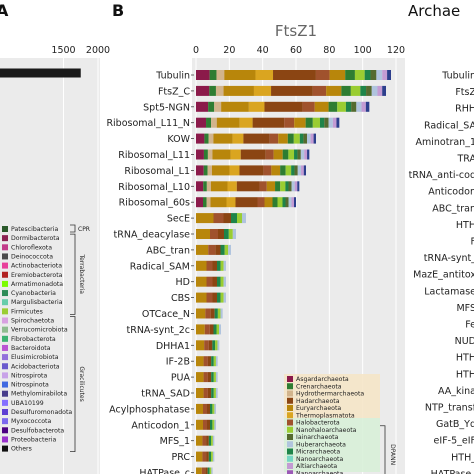 This screenshot has height=474, width=474. What do you see at coordinates (175, 441) in the screenshot?
I see `panel-b-category-label: MFS_1` at bounding box center [175, 441].